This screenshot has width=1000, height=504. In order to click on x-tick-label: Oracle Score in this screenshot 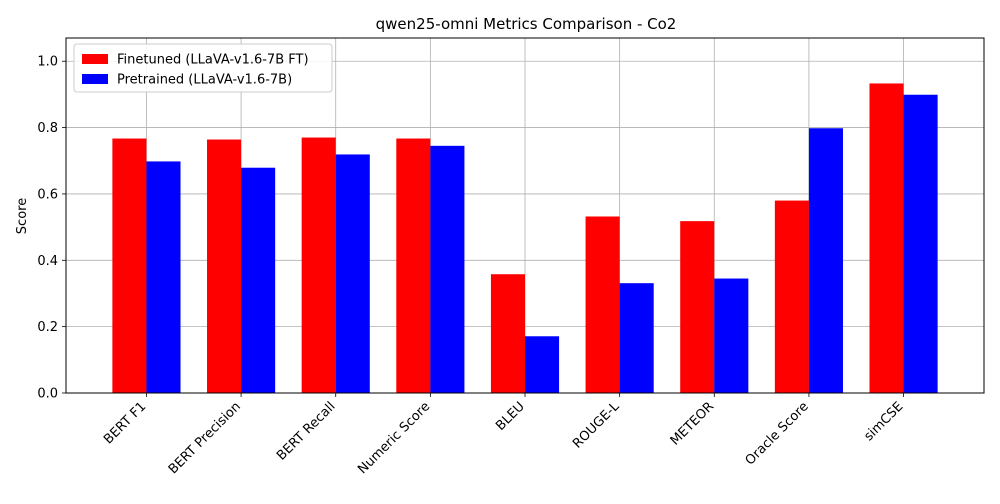, I will do `click(777, 433)`.